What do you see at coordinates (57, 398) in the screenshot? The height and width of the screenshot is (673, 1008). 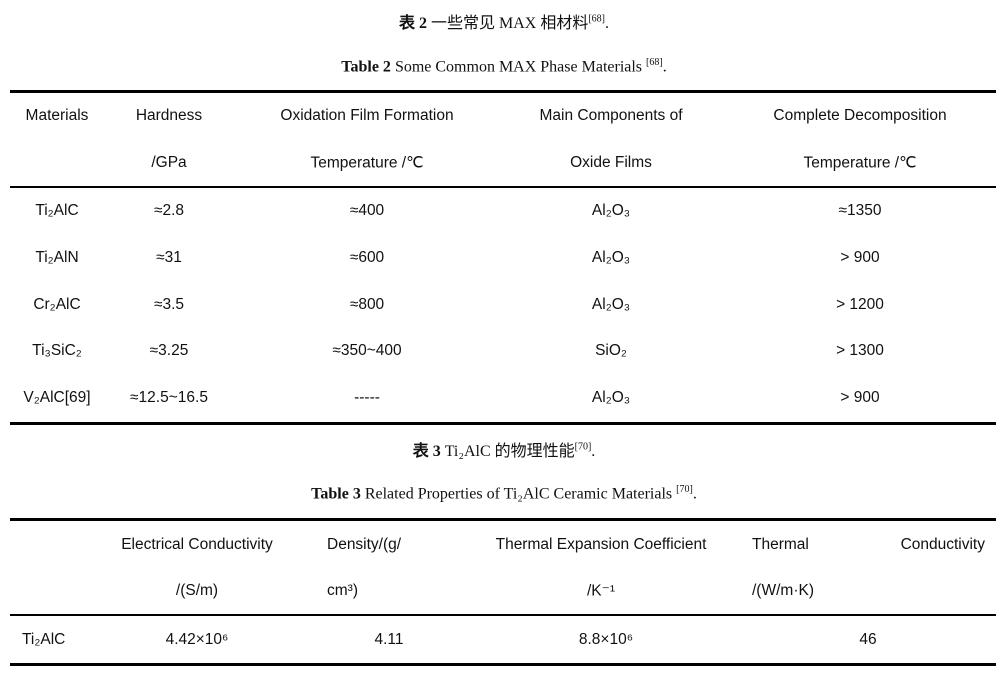 I see `t2-cell-r4-c0: V₂AlC[69]` at bounding box center [57, 398].